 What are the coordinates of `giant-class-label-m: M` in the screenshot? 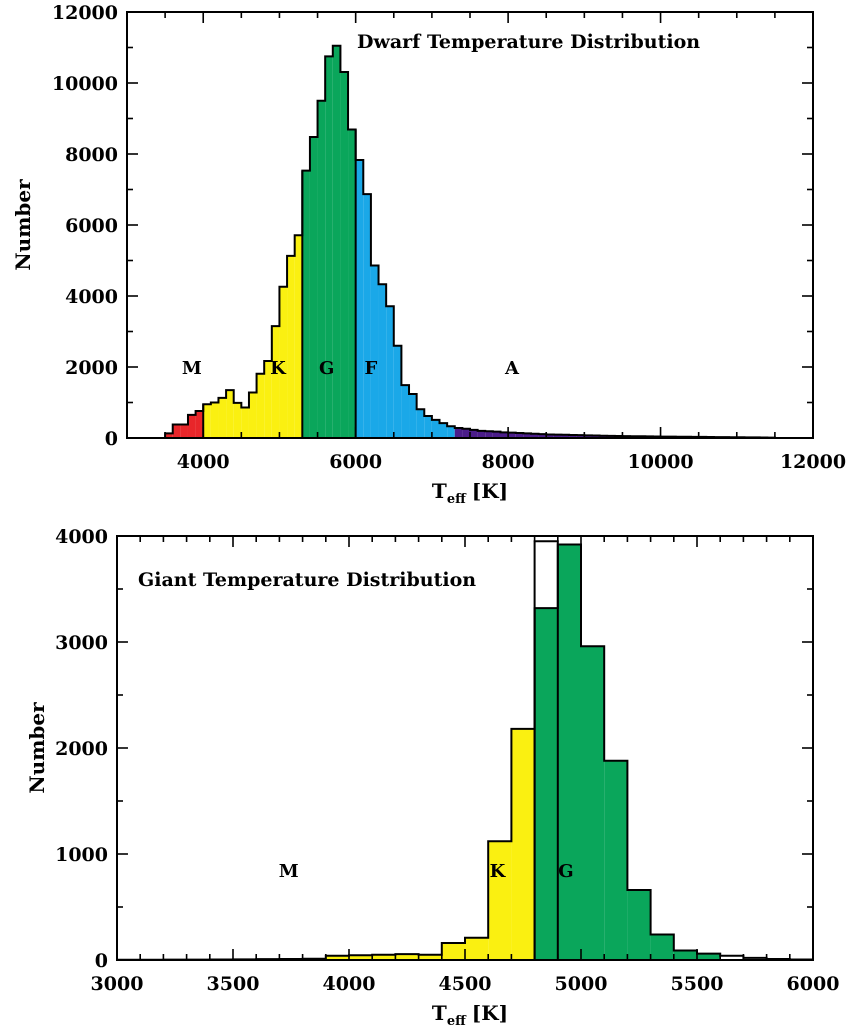 It's located at (289, 871).